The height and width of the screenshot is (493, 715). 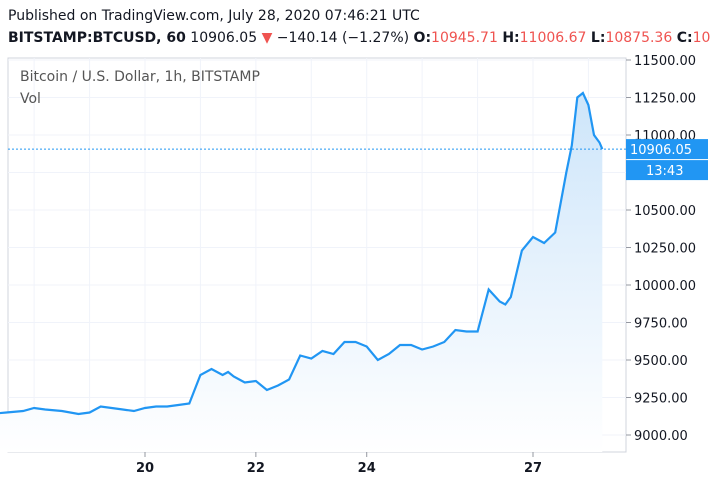 What do you see at coordinates (145, 468) in the screenshot?
I see `x-tick-label: 20` at bounding box center [145, 468].